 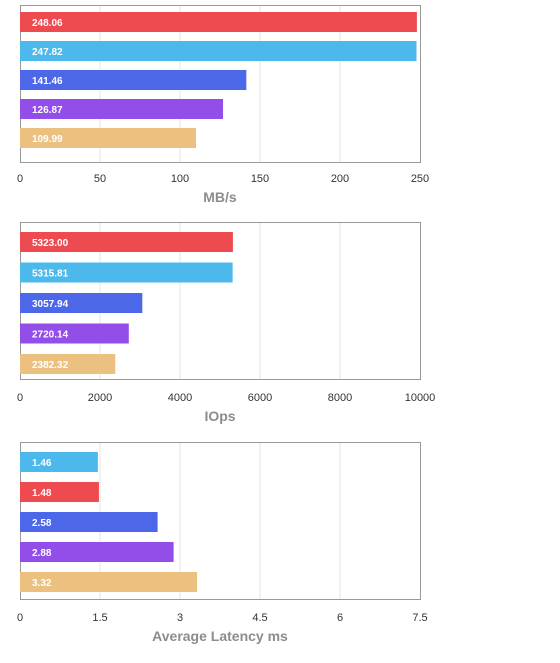 I want to click on bar-value-label: 5323.00, so click(x=50, y=243).